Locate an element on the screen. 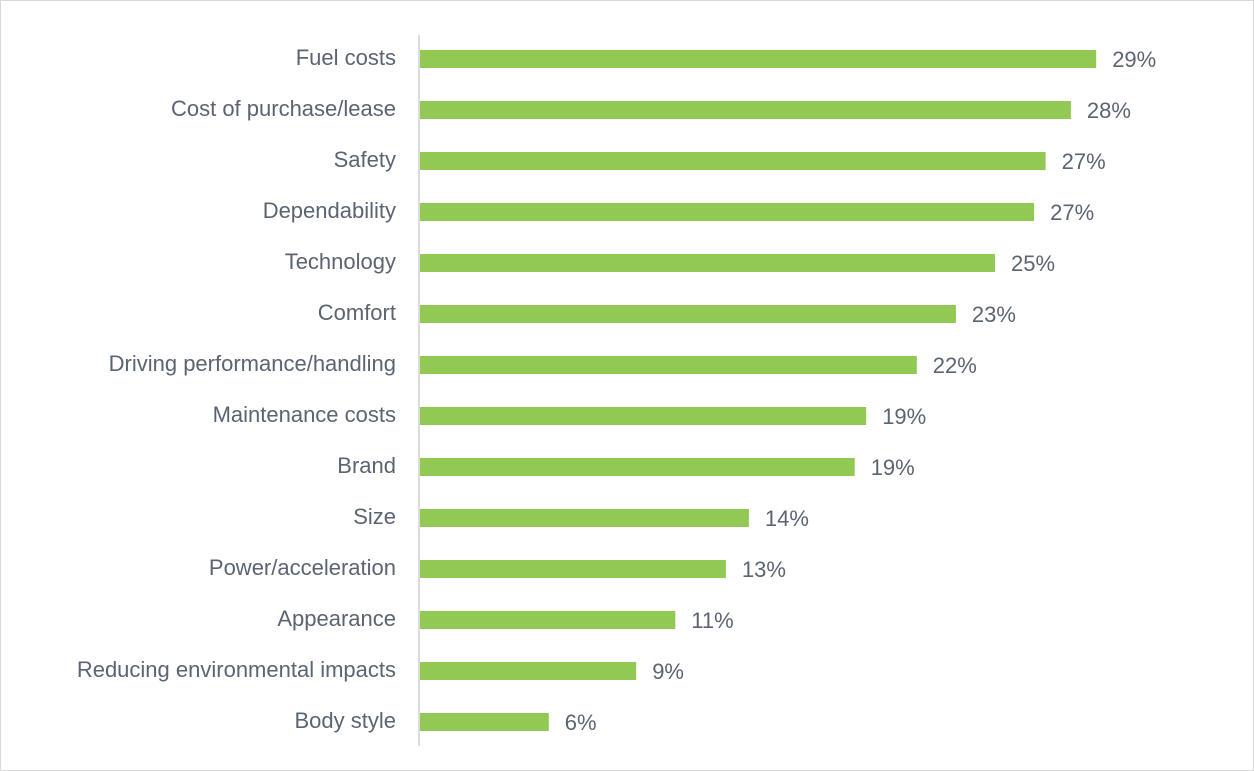  value-label: 11% is located at coordinates (712, 620).